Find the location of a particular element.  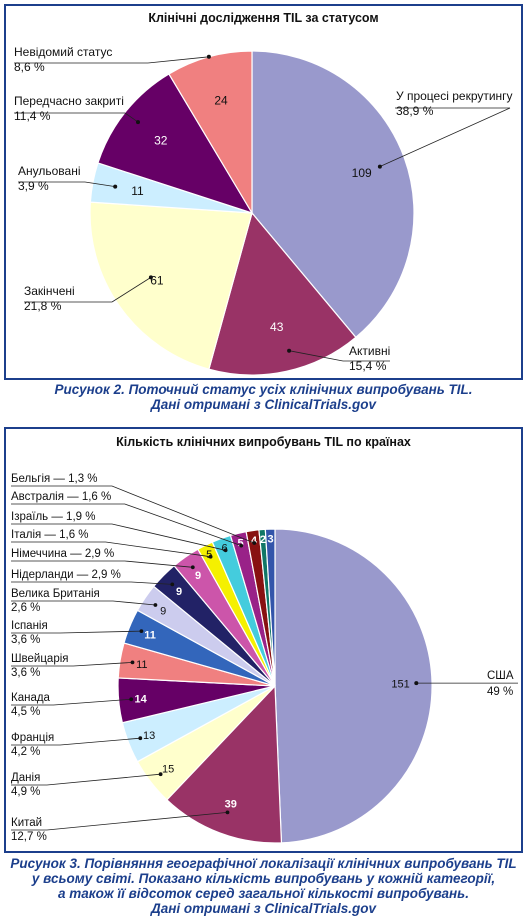

slice-name-label: Закінчені is located at coordinates (49, 291).